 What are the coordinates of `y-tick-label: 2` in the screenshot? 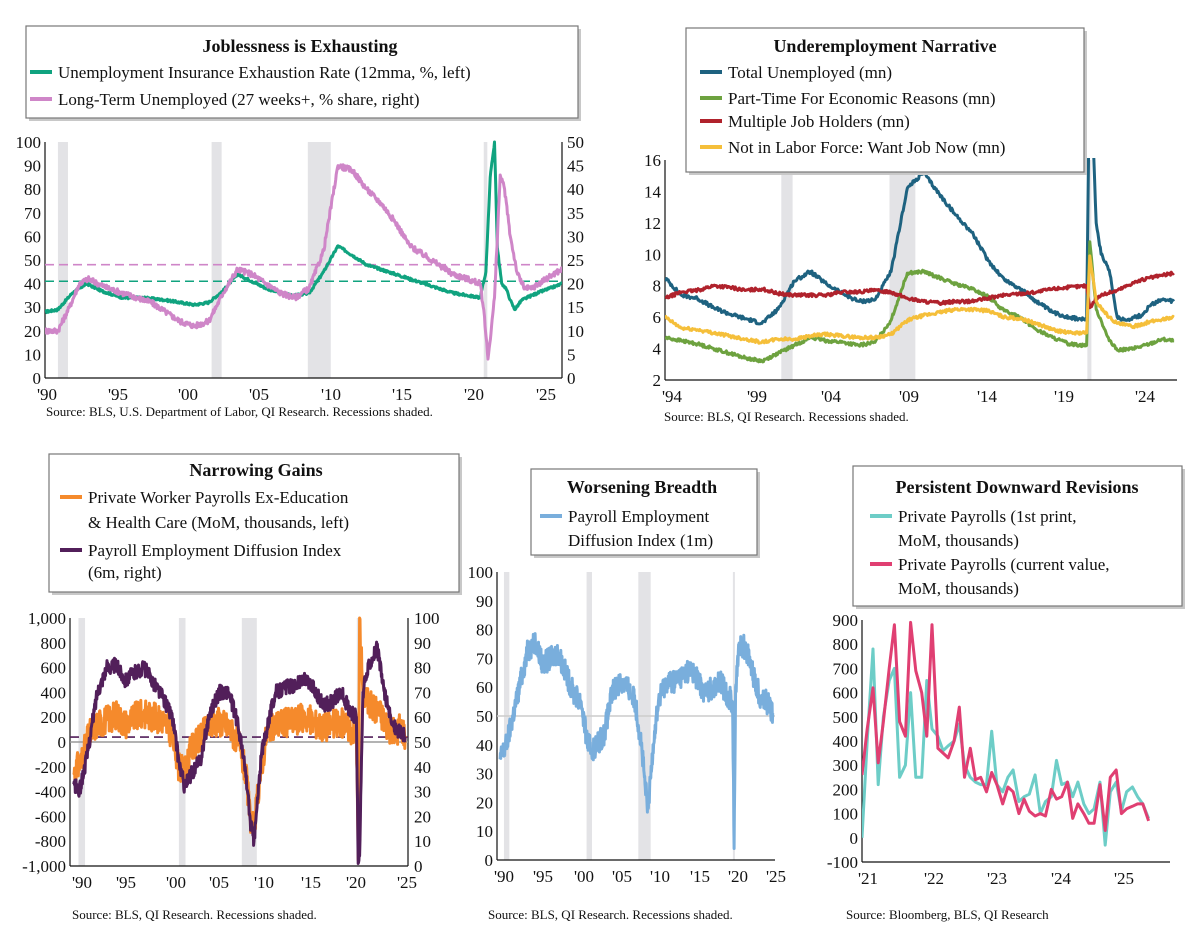 It's located at (657, 380).